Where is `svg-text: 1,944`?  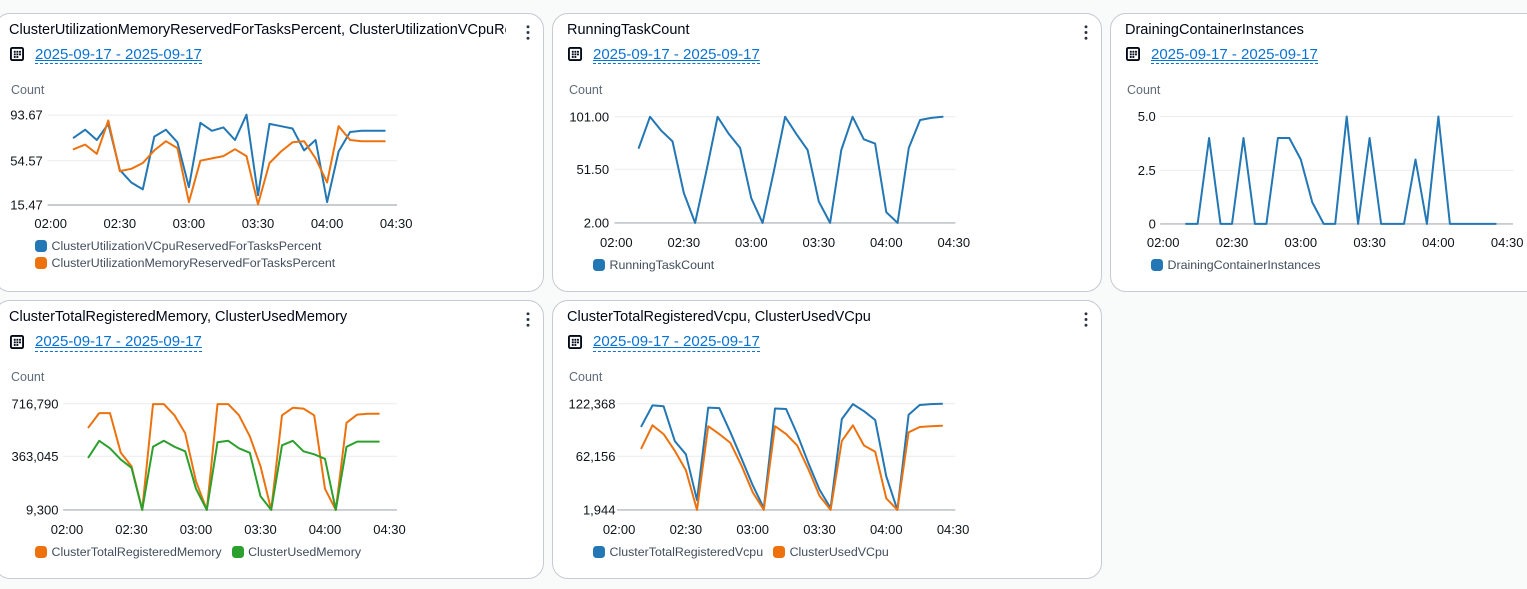 svg-text: 1,944 is located at coordinates (599, 510).